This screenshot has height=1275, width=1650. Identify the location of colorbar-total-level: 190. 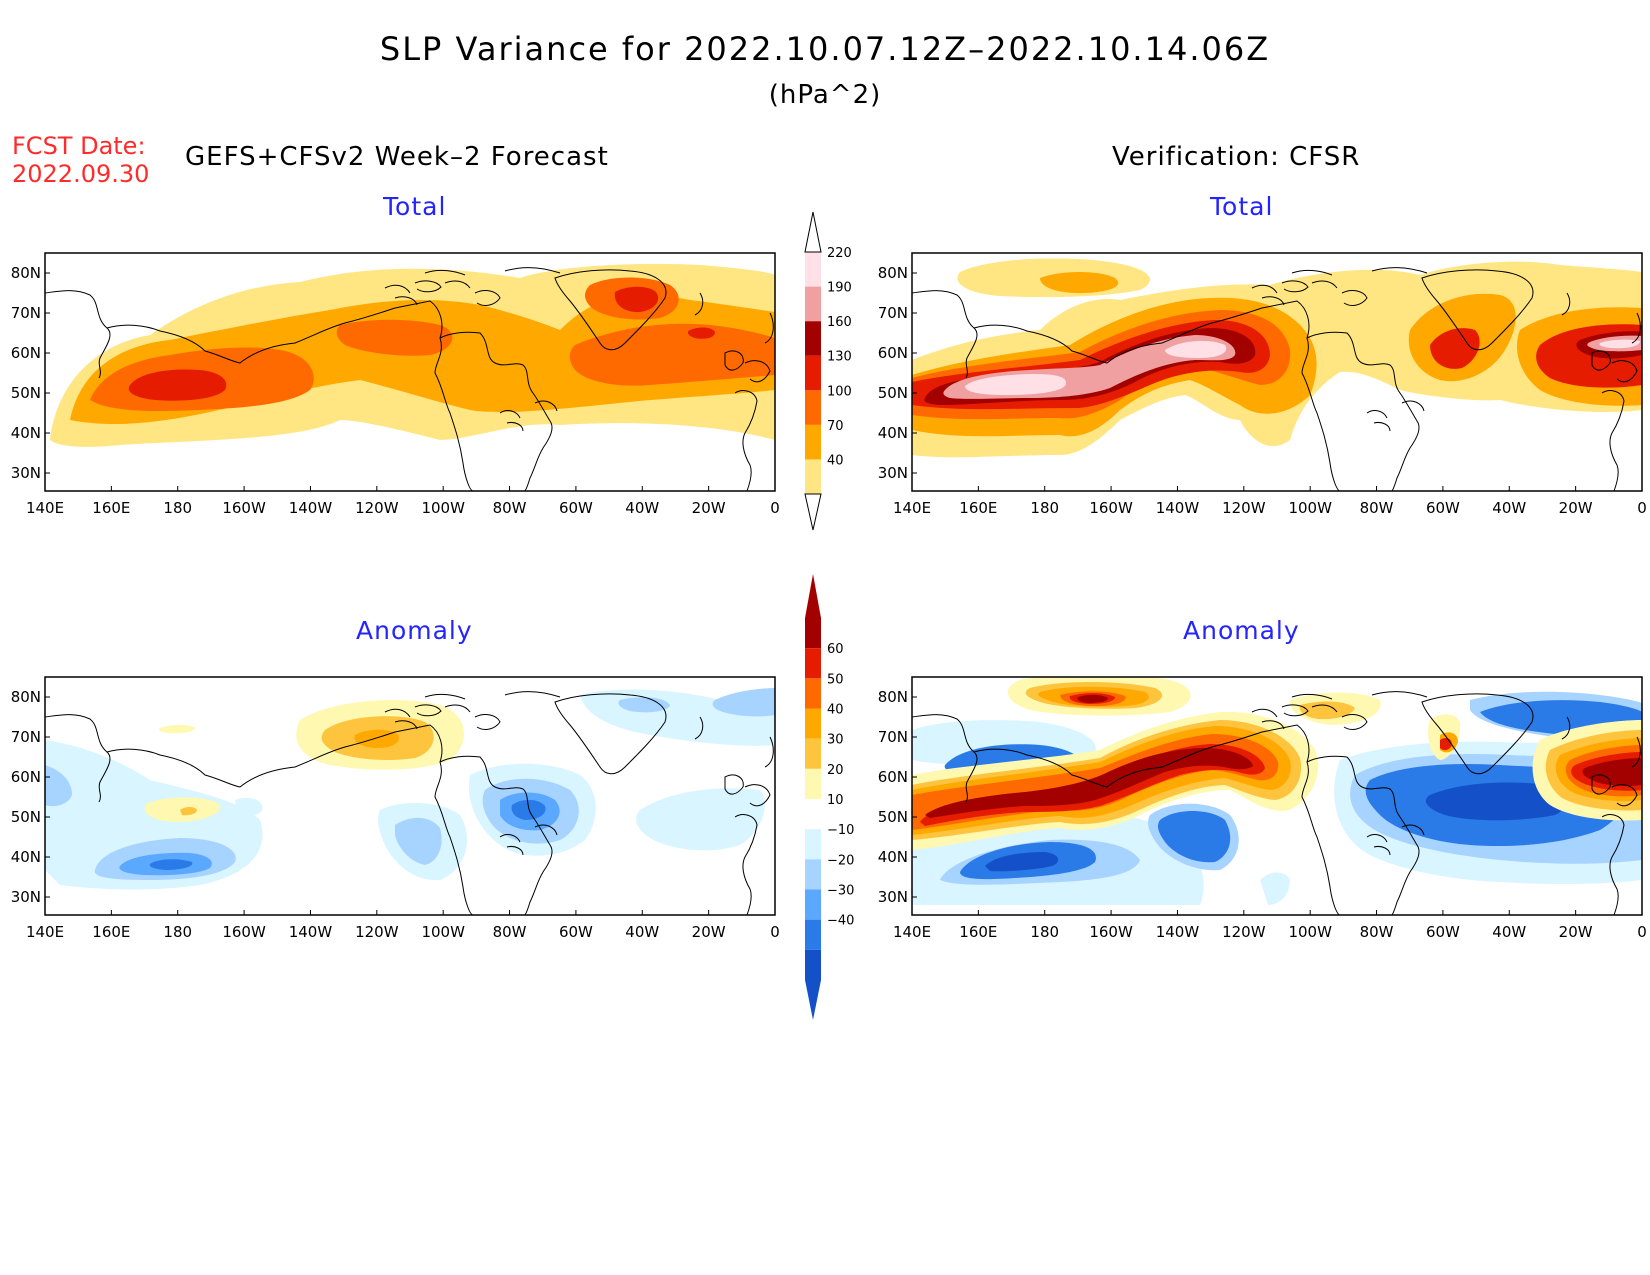
(839, 288).